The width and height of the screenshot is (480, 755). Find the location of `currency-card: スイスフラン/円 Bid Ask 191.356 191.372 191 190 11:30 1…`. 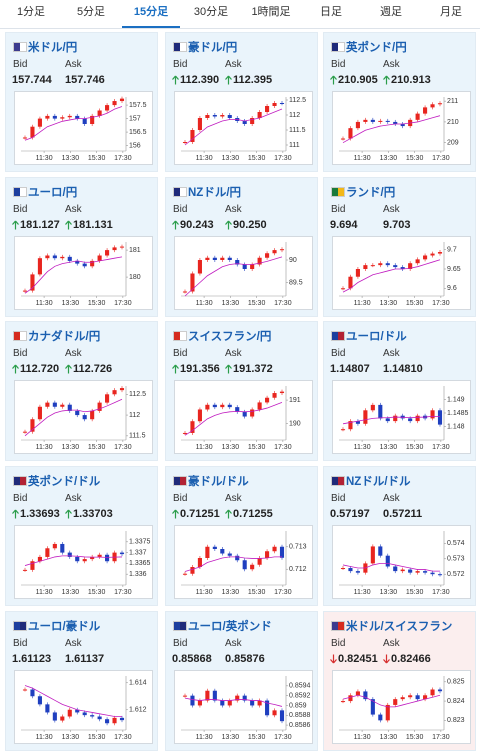

currency-card: スイスフラン/円 Bid Ask 191.356 191.372 191 190 11:30 1… is located at coordinates (241, 391).